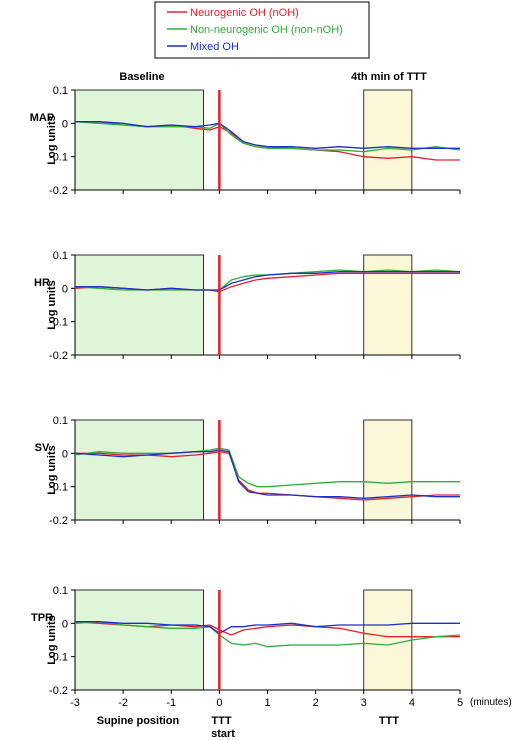  I want to click on sv-shade-baseline, so click(139, 470).